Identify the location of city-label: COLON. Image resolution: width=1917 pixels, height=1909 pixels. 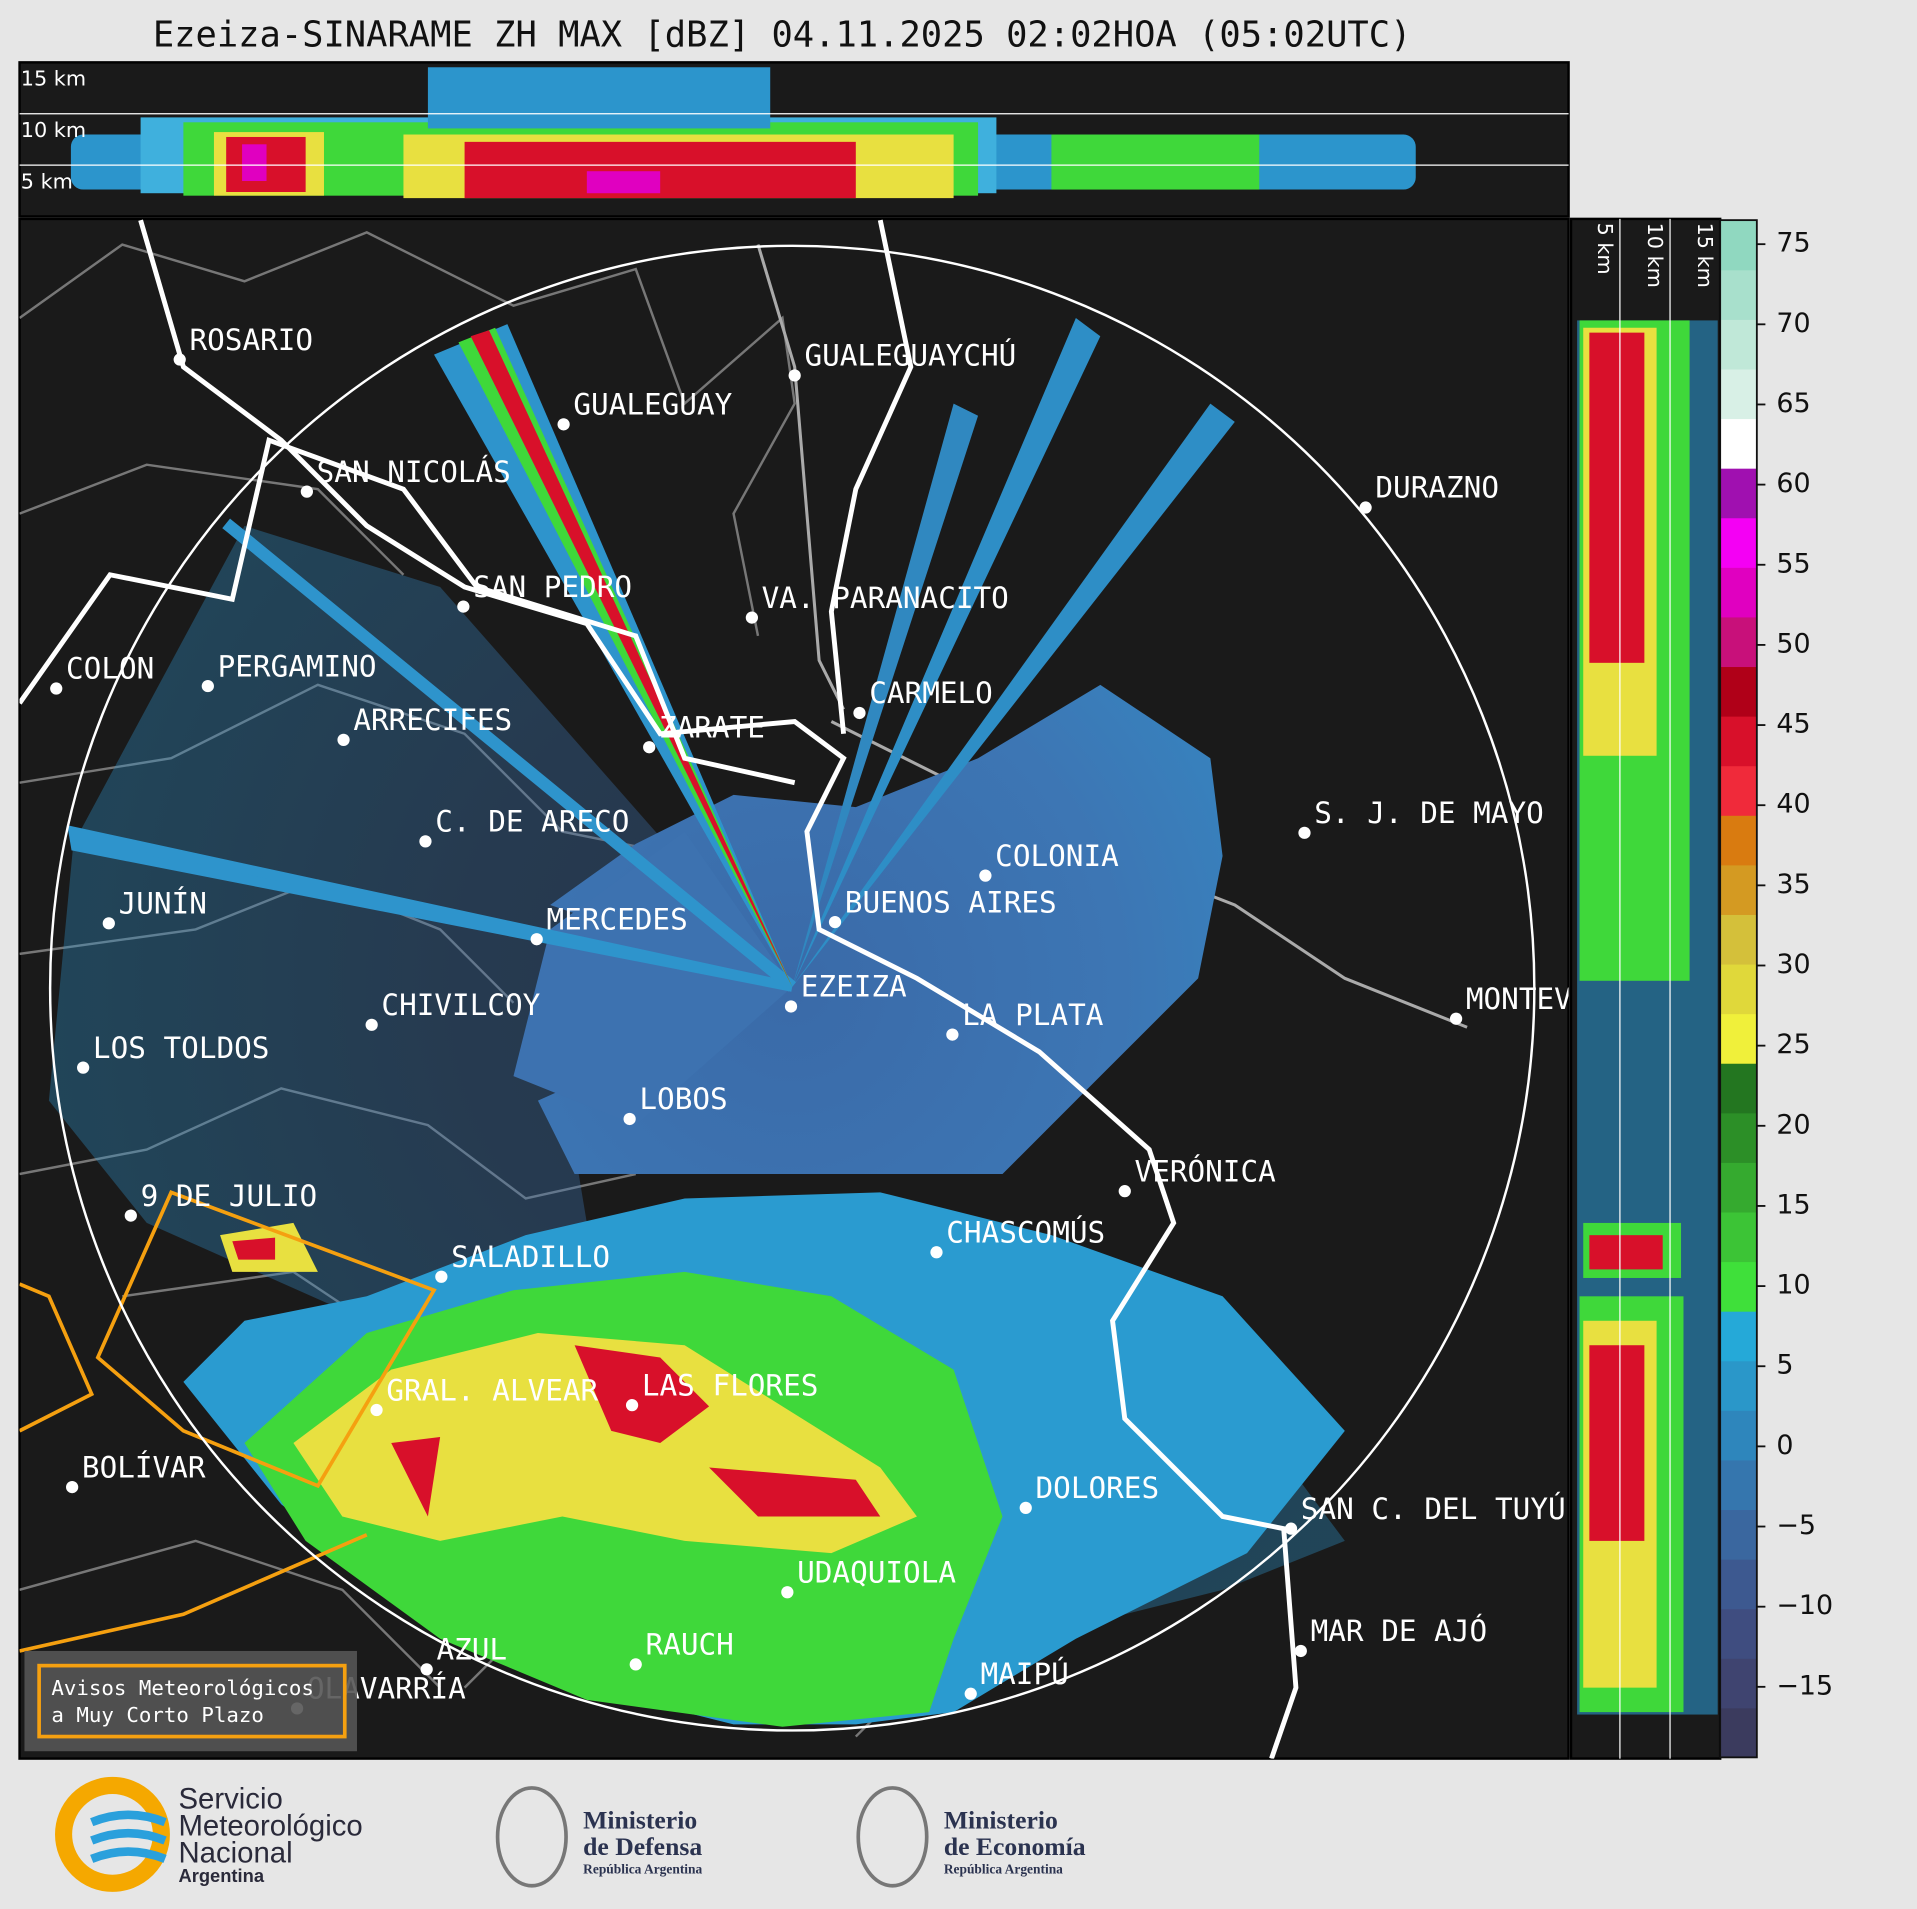
(110, 669).